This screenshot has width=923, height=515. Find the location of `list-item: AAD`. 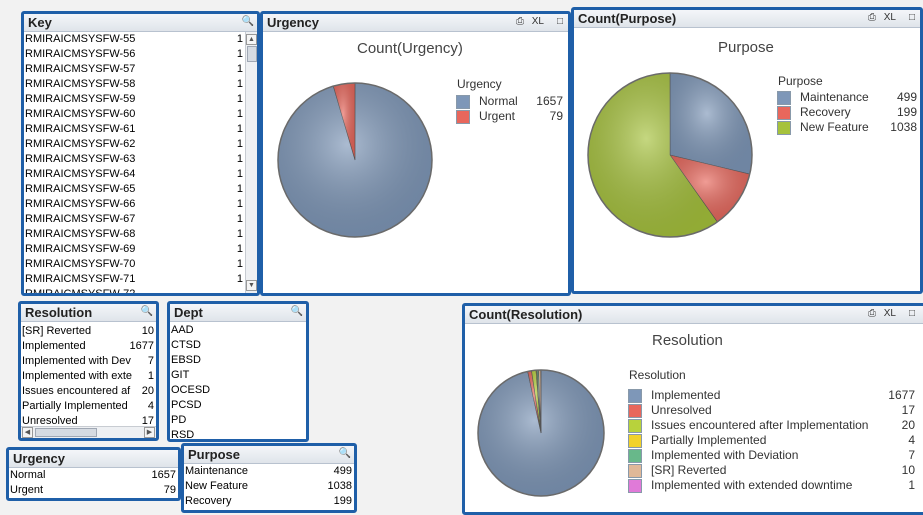

list-item: AAD is located at coordinates (238, 330).